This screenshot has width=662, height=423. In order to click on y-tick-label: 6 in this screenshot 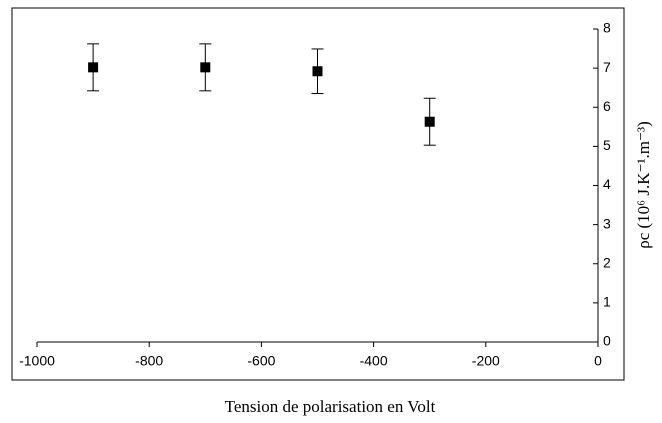, I will do `click(607, 106)`.